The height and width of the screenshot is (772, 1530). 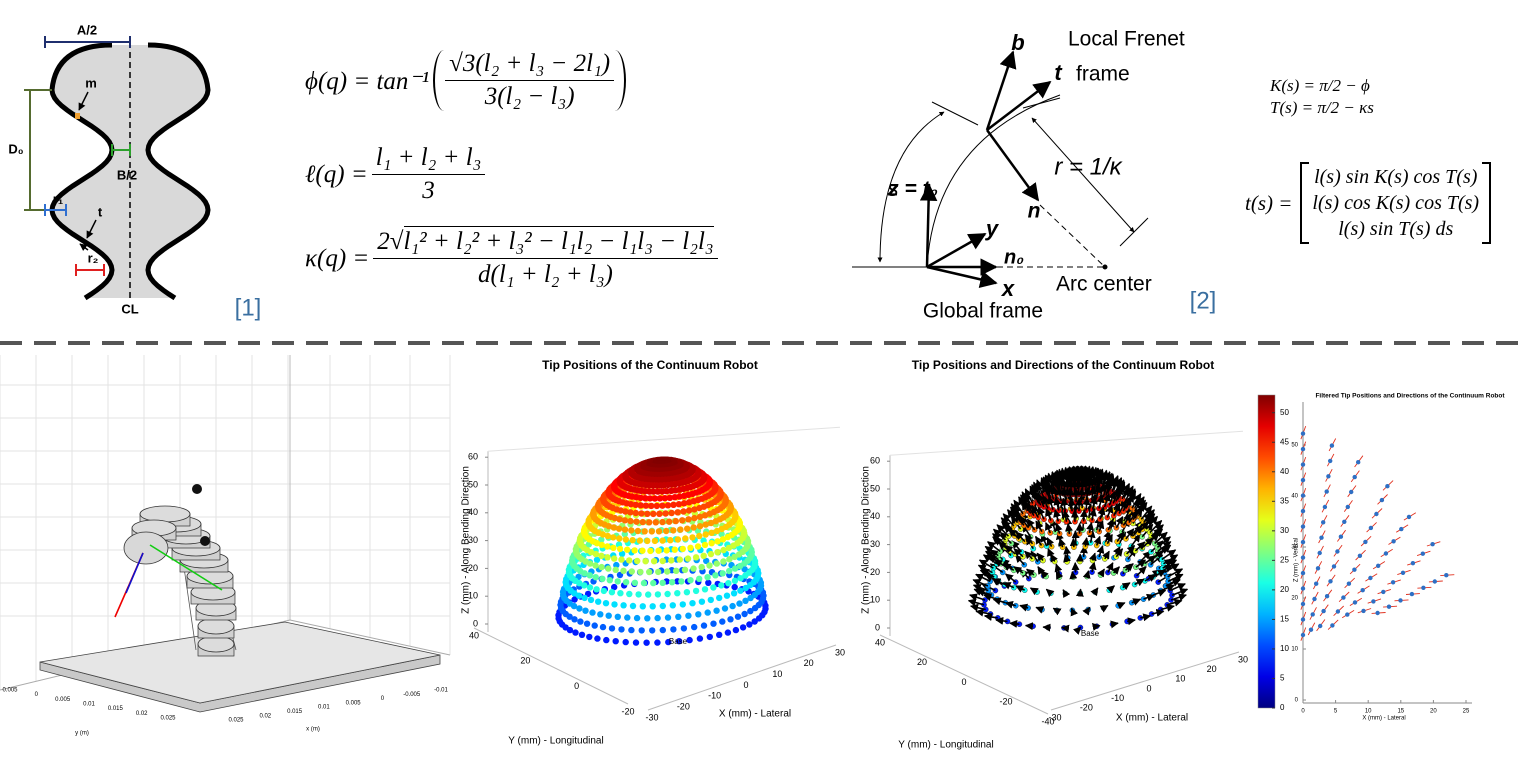 I want to click on tick-label: -40, so click(x=1047, y=721).